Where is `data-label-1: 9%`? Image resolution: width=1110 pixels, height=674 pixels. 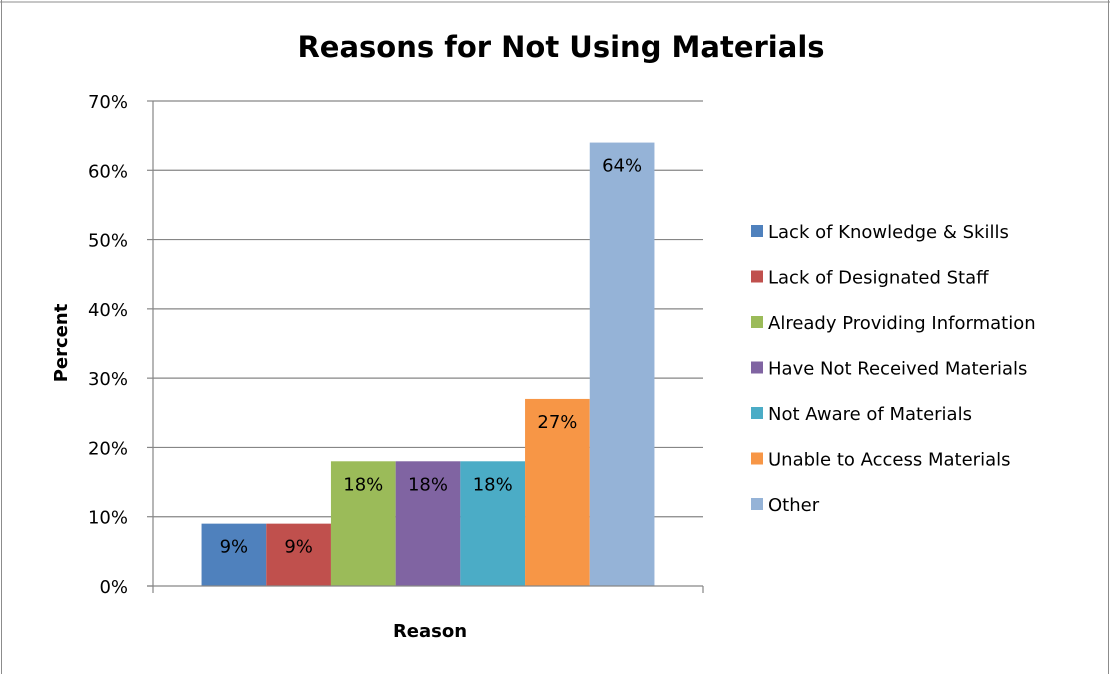 data-label-1: 9% is located at coordinates (234, 547).